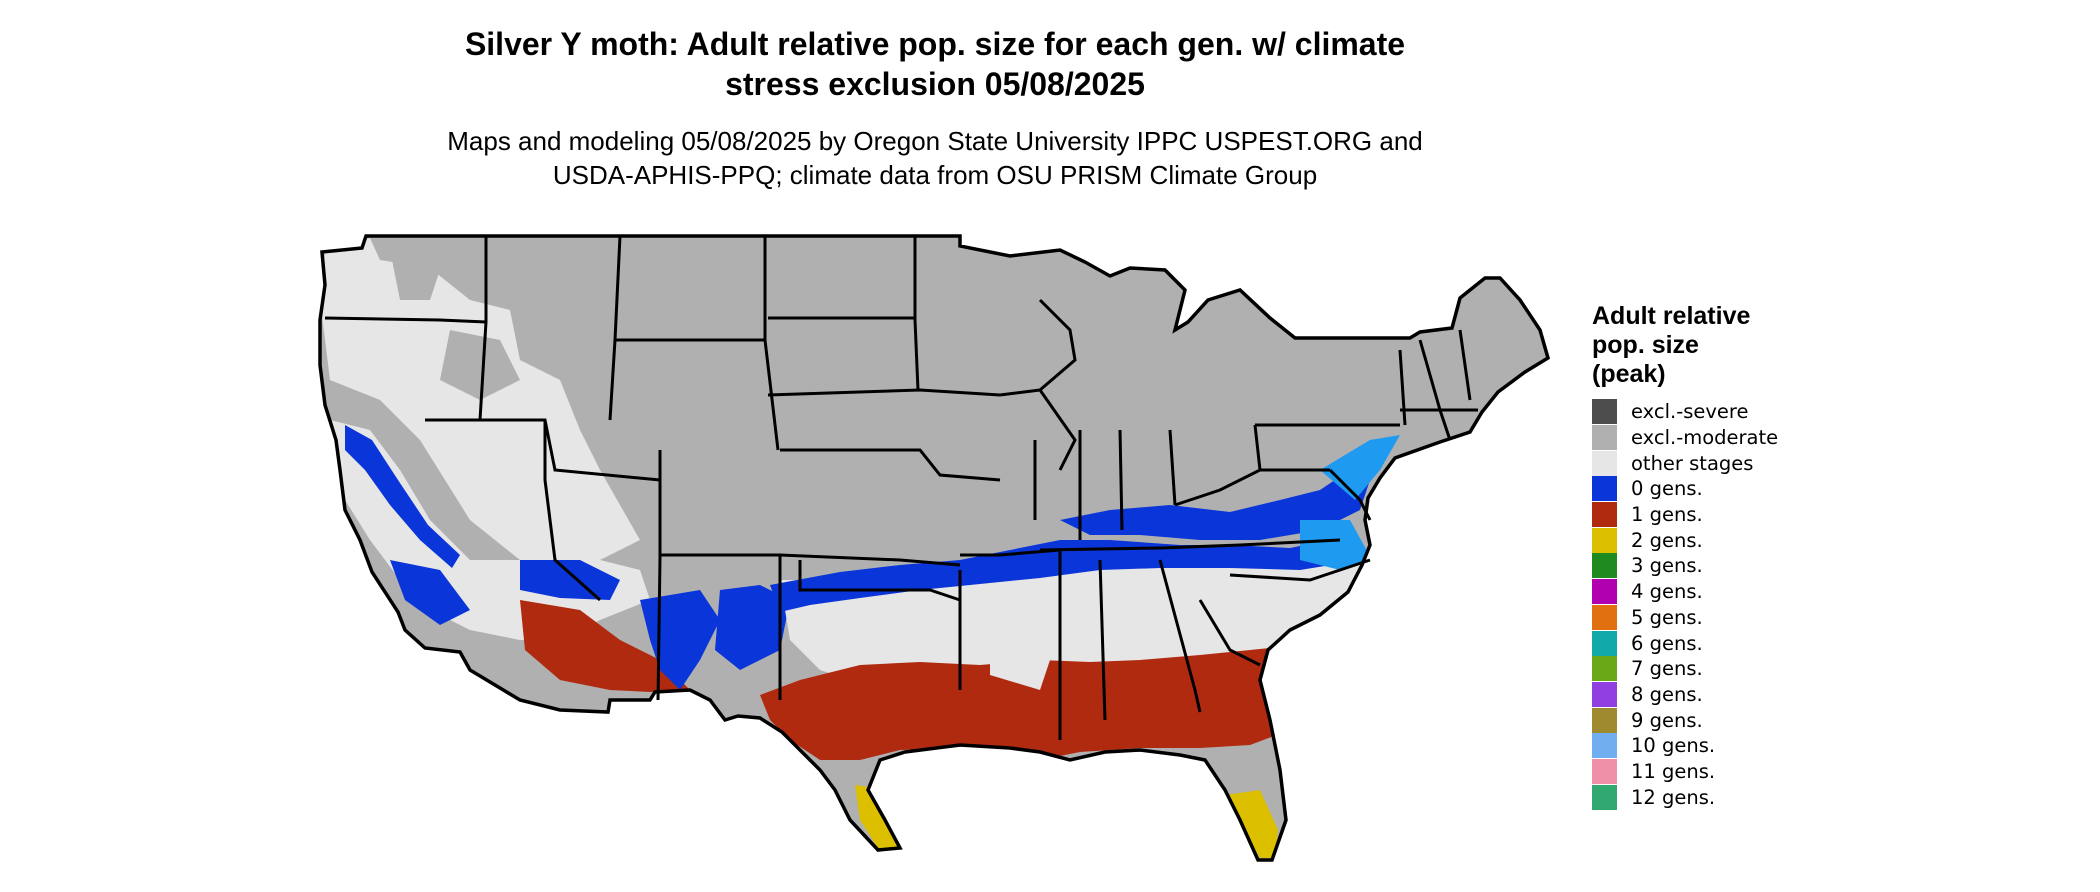 This screenshot has width=2100, height=892. Describe the element at coordinates (1705, 438) in the screenshot. I see `legend-label: excl.-moderate` at that location.